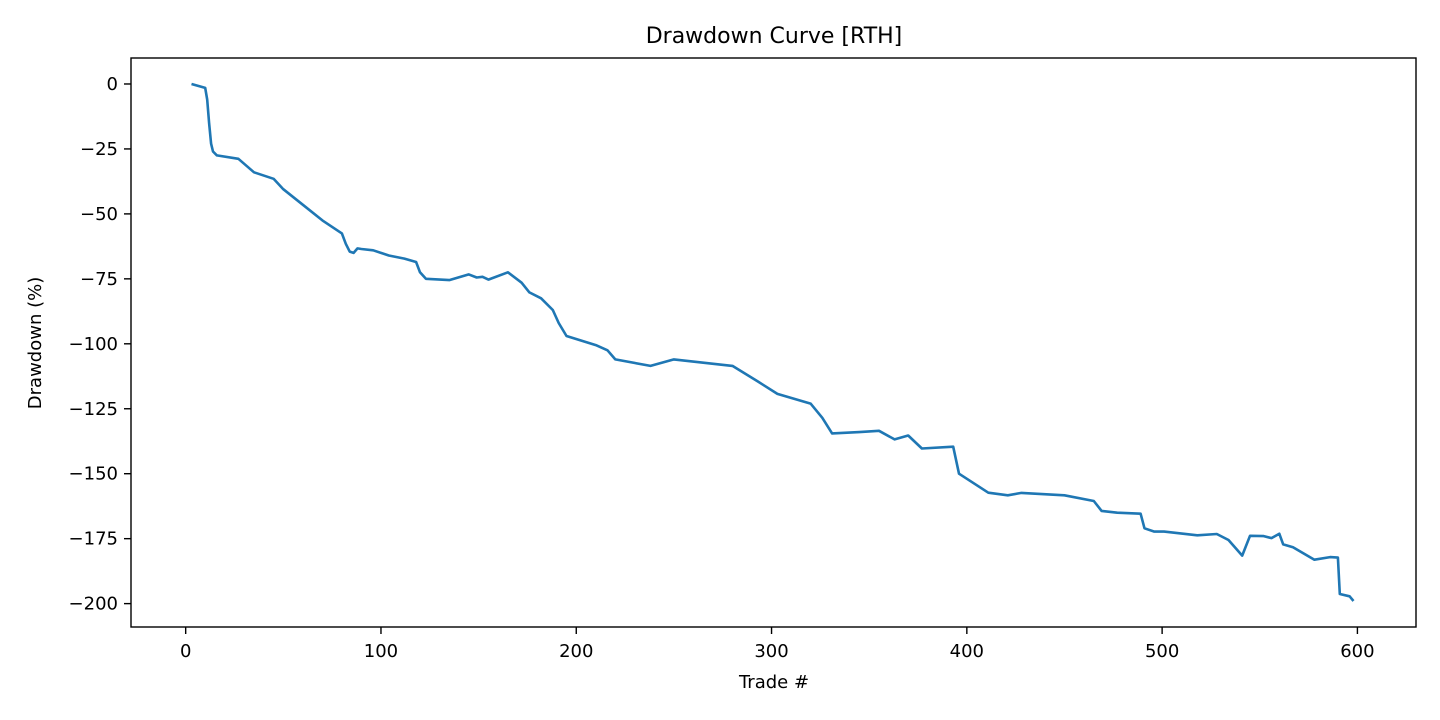 Image resolution: width=1440 pixels, height=720 pixels. I want to click on x-tick-label: 0, so click(185, 651).